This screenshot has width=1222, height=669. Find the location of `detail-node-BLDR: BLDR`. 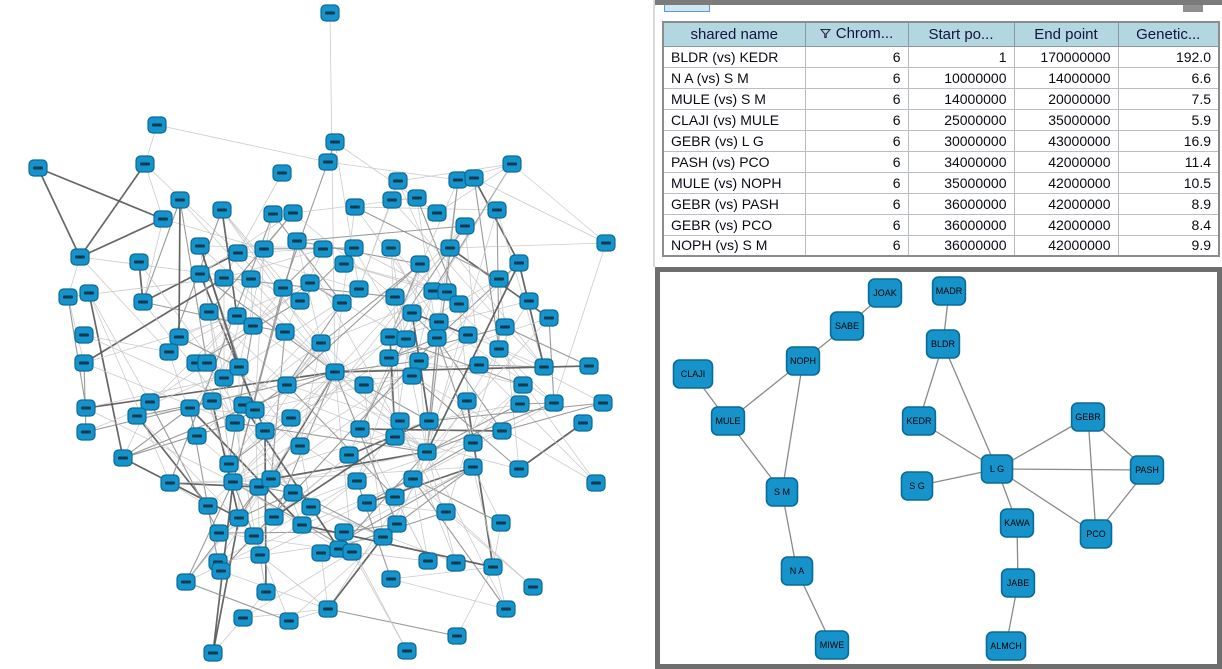

detail-node-BLDR: BLDR is located at coordinates (943, 344).